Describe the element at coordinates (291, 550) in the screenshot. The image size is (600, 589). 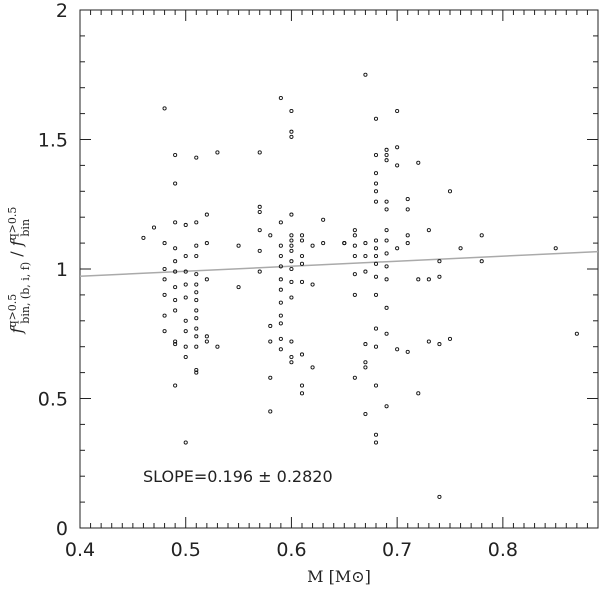
I see `x-tick-label: 0.6` at that location.